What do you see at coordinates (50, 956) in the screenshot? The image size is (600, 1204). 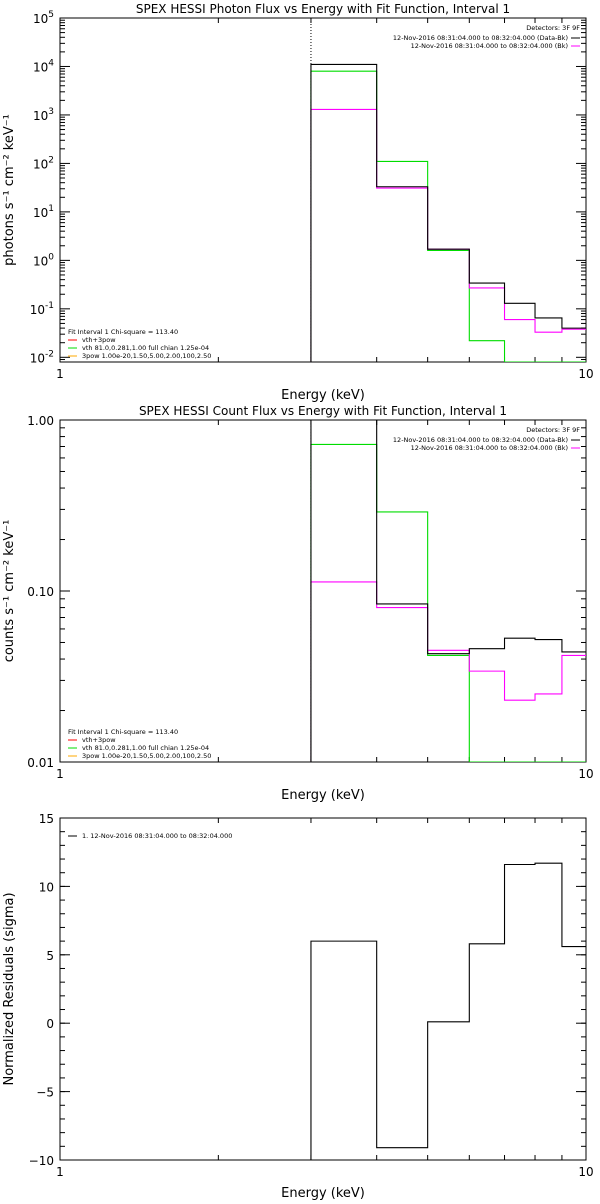 I see `y-tick-label: 5` at bounding box center [50, 956].